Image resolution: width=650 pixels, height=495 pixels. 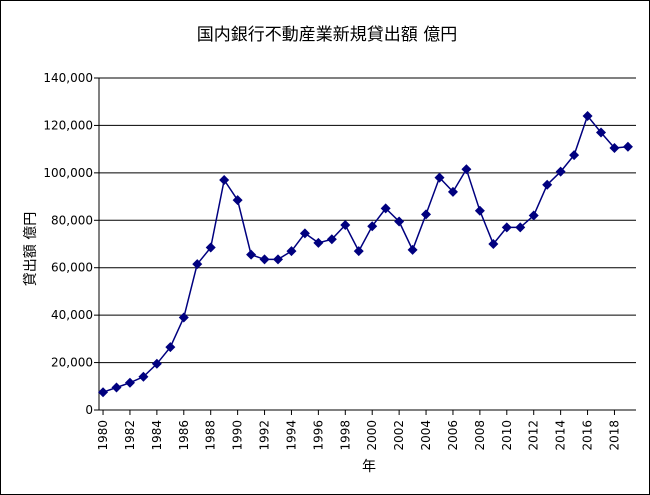 I want to click on x-tick-label: 1982, so click(x=130, y=435).